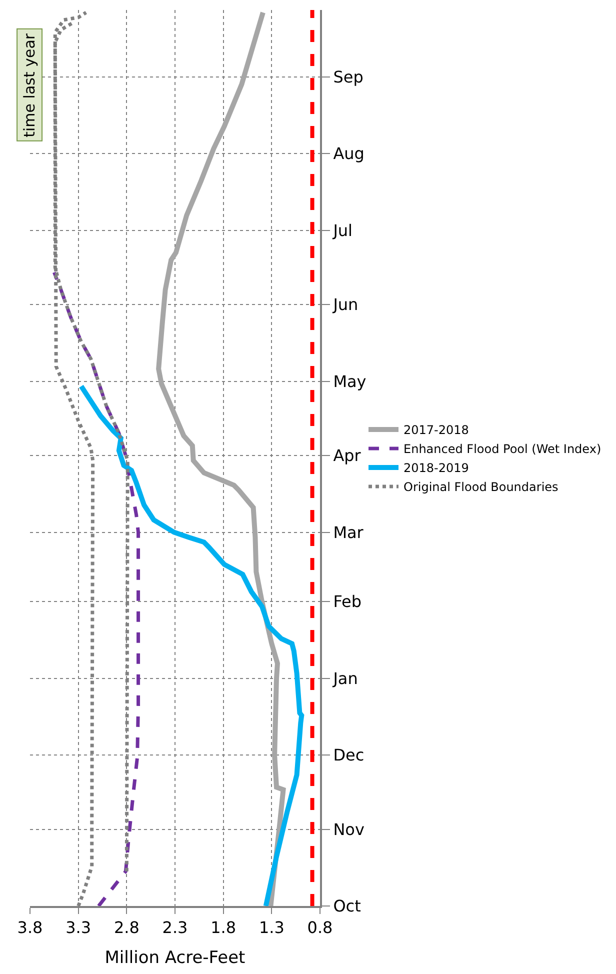 The height and width of the screenshot is (974, 616). I want to click on legend-label: Enhanced Flood Pool (Wet Index), so click(503, 449).